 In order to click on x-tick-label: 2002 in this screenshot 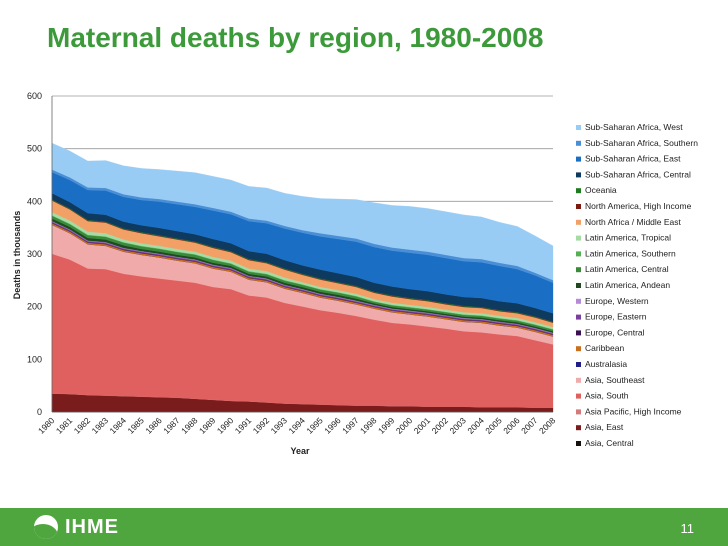, I will do `click(440, 425)`.